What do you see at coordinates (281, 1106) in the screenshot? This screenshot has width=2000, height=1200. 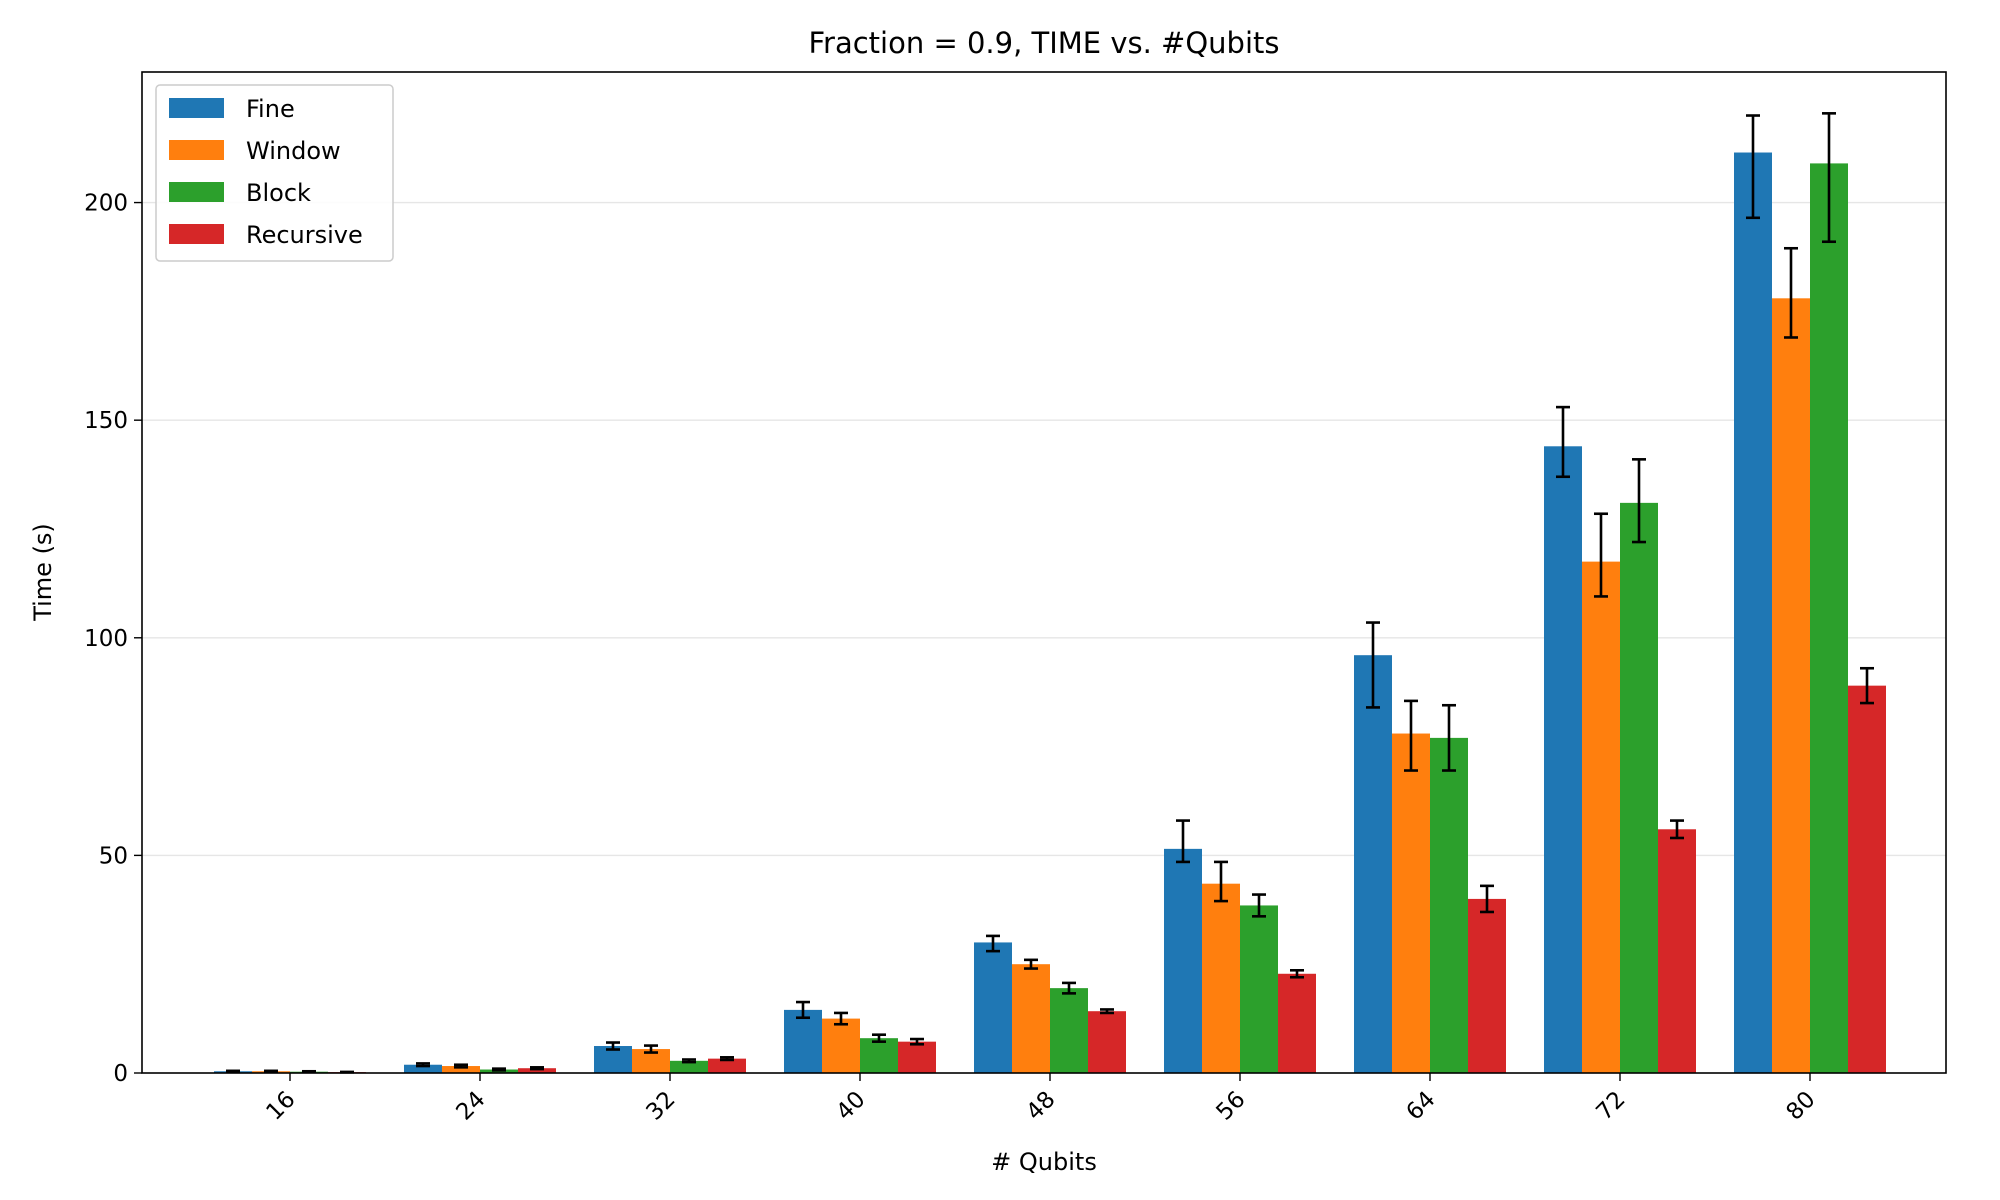 I see `x-tick-label: 16` at bounding box center [281, 1106].